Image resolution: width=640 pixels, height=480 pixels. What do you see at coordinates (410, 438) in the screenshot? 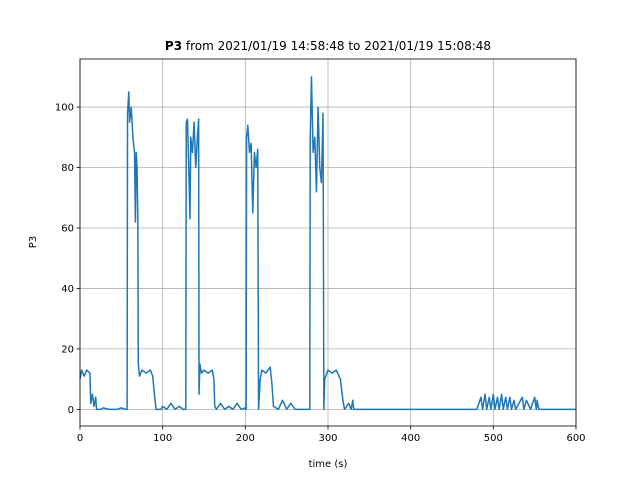
I see `x-tick-label: 400` at bounding box center [410, 438].